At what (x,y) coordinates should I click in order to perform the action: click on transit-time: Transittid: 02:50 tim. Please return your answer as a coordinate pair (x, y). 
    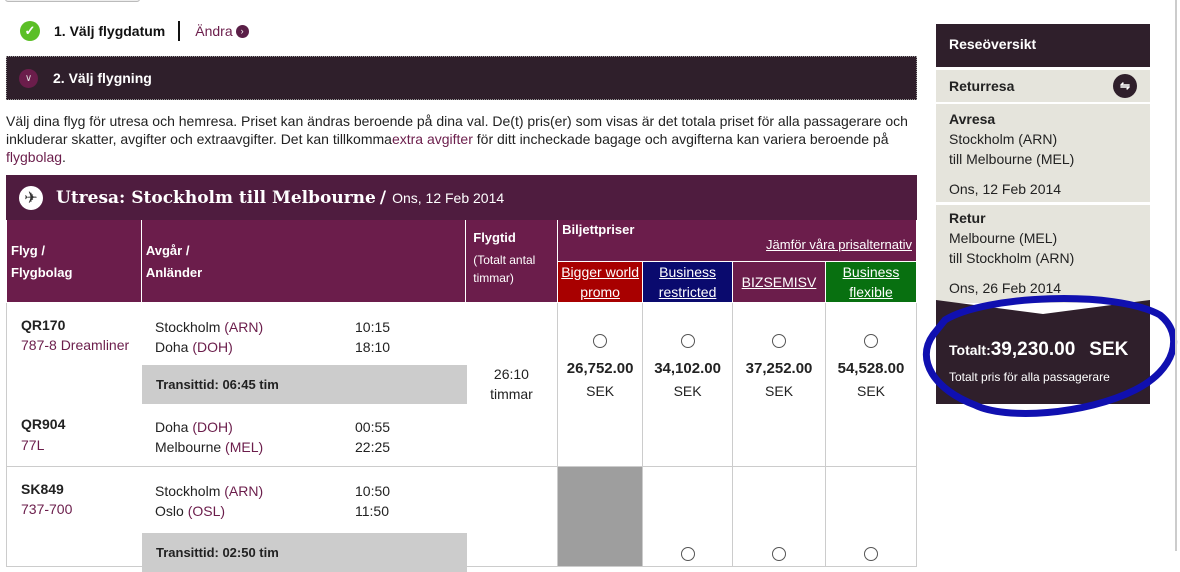
    Looking at the image, I should click on (304, 552).